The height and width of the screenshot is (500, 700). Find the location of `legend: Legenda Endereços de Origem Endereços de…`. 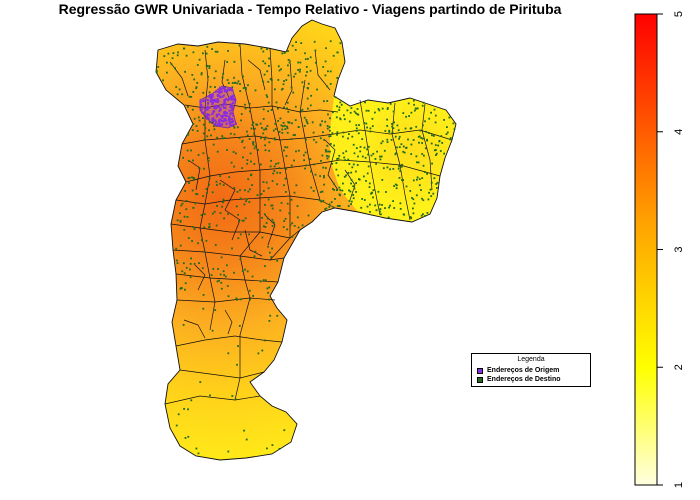

legend: Legenda Endereços de Origem Endereços de… is located at coordinates (531, 370).